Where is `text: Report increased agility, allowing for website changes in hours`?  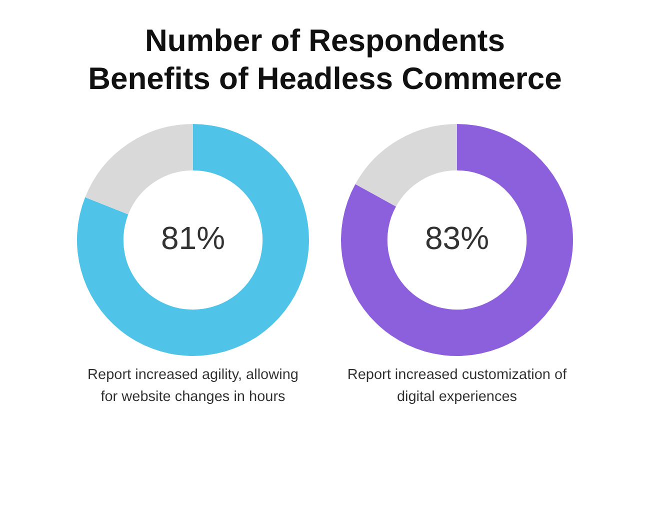 text: Report increased agility, allowing for website changes in hours is located at coordinates (193, 386).